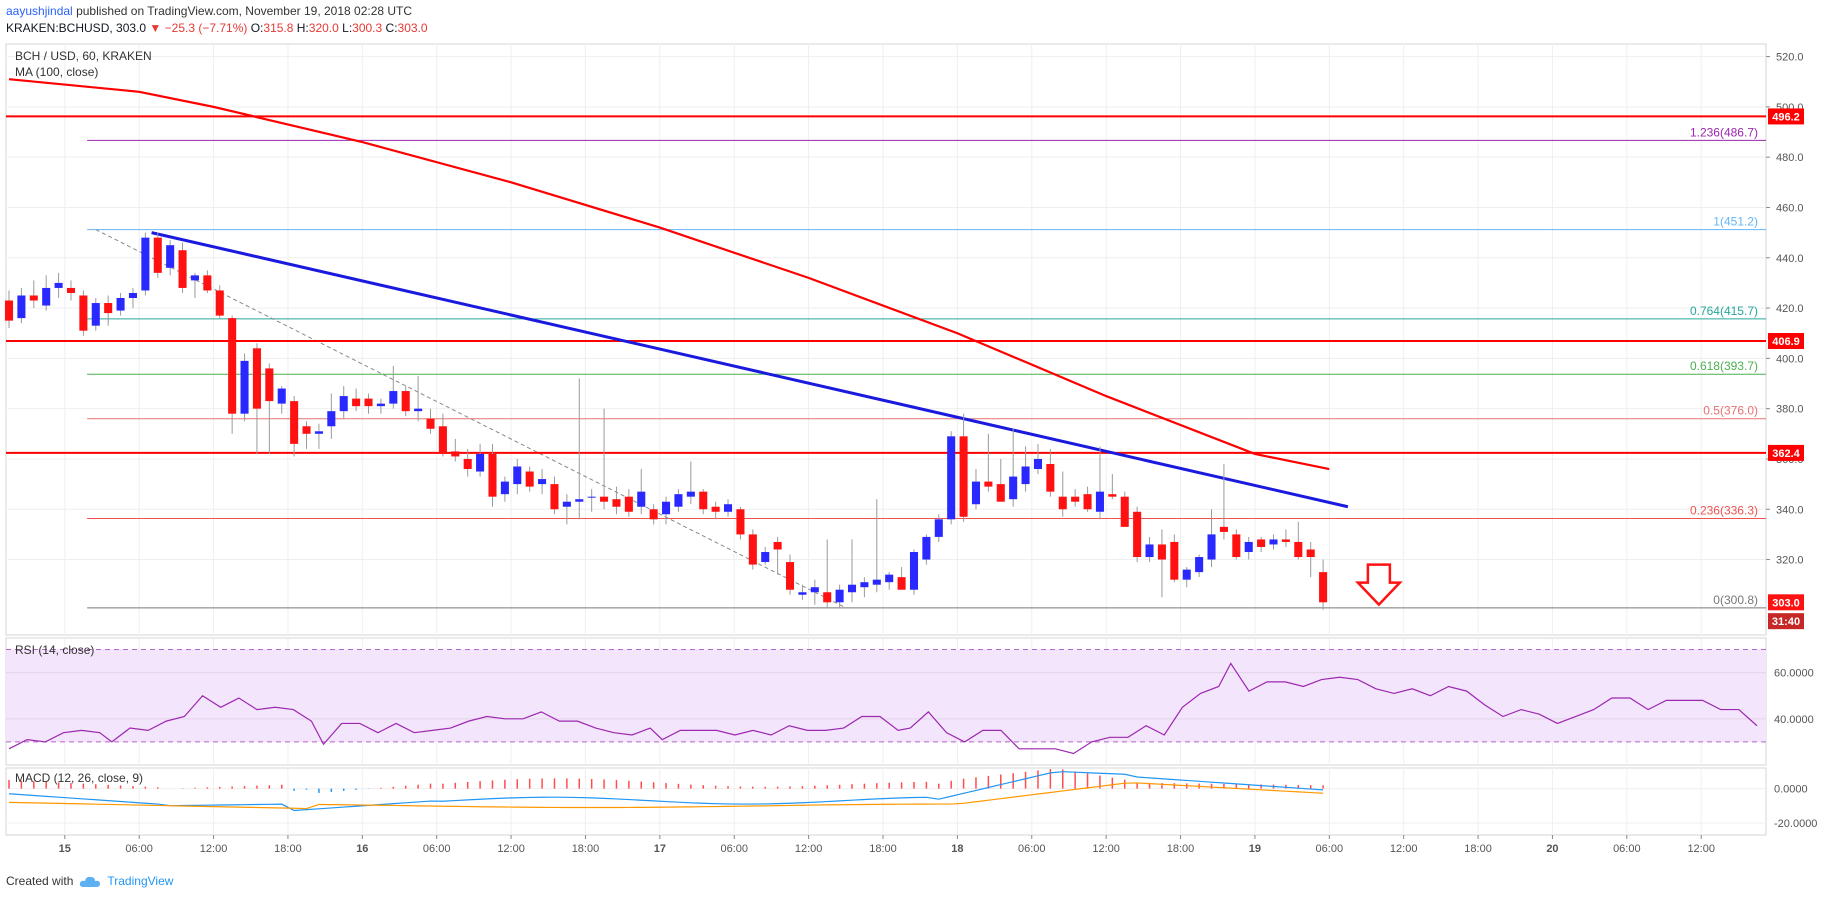 This screenshot has width=1828, height=899. I want to click on macd-tick-label: 0.0000, so click(1791, 790).